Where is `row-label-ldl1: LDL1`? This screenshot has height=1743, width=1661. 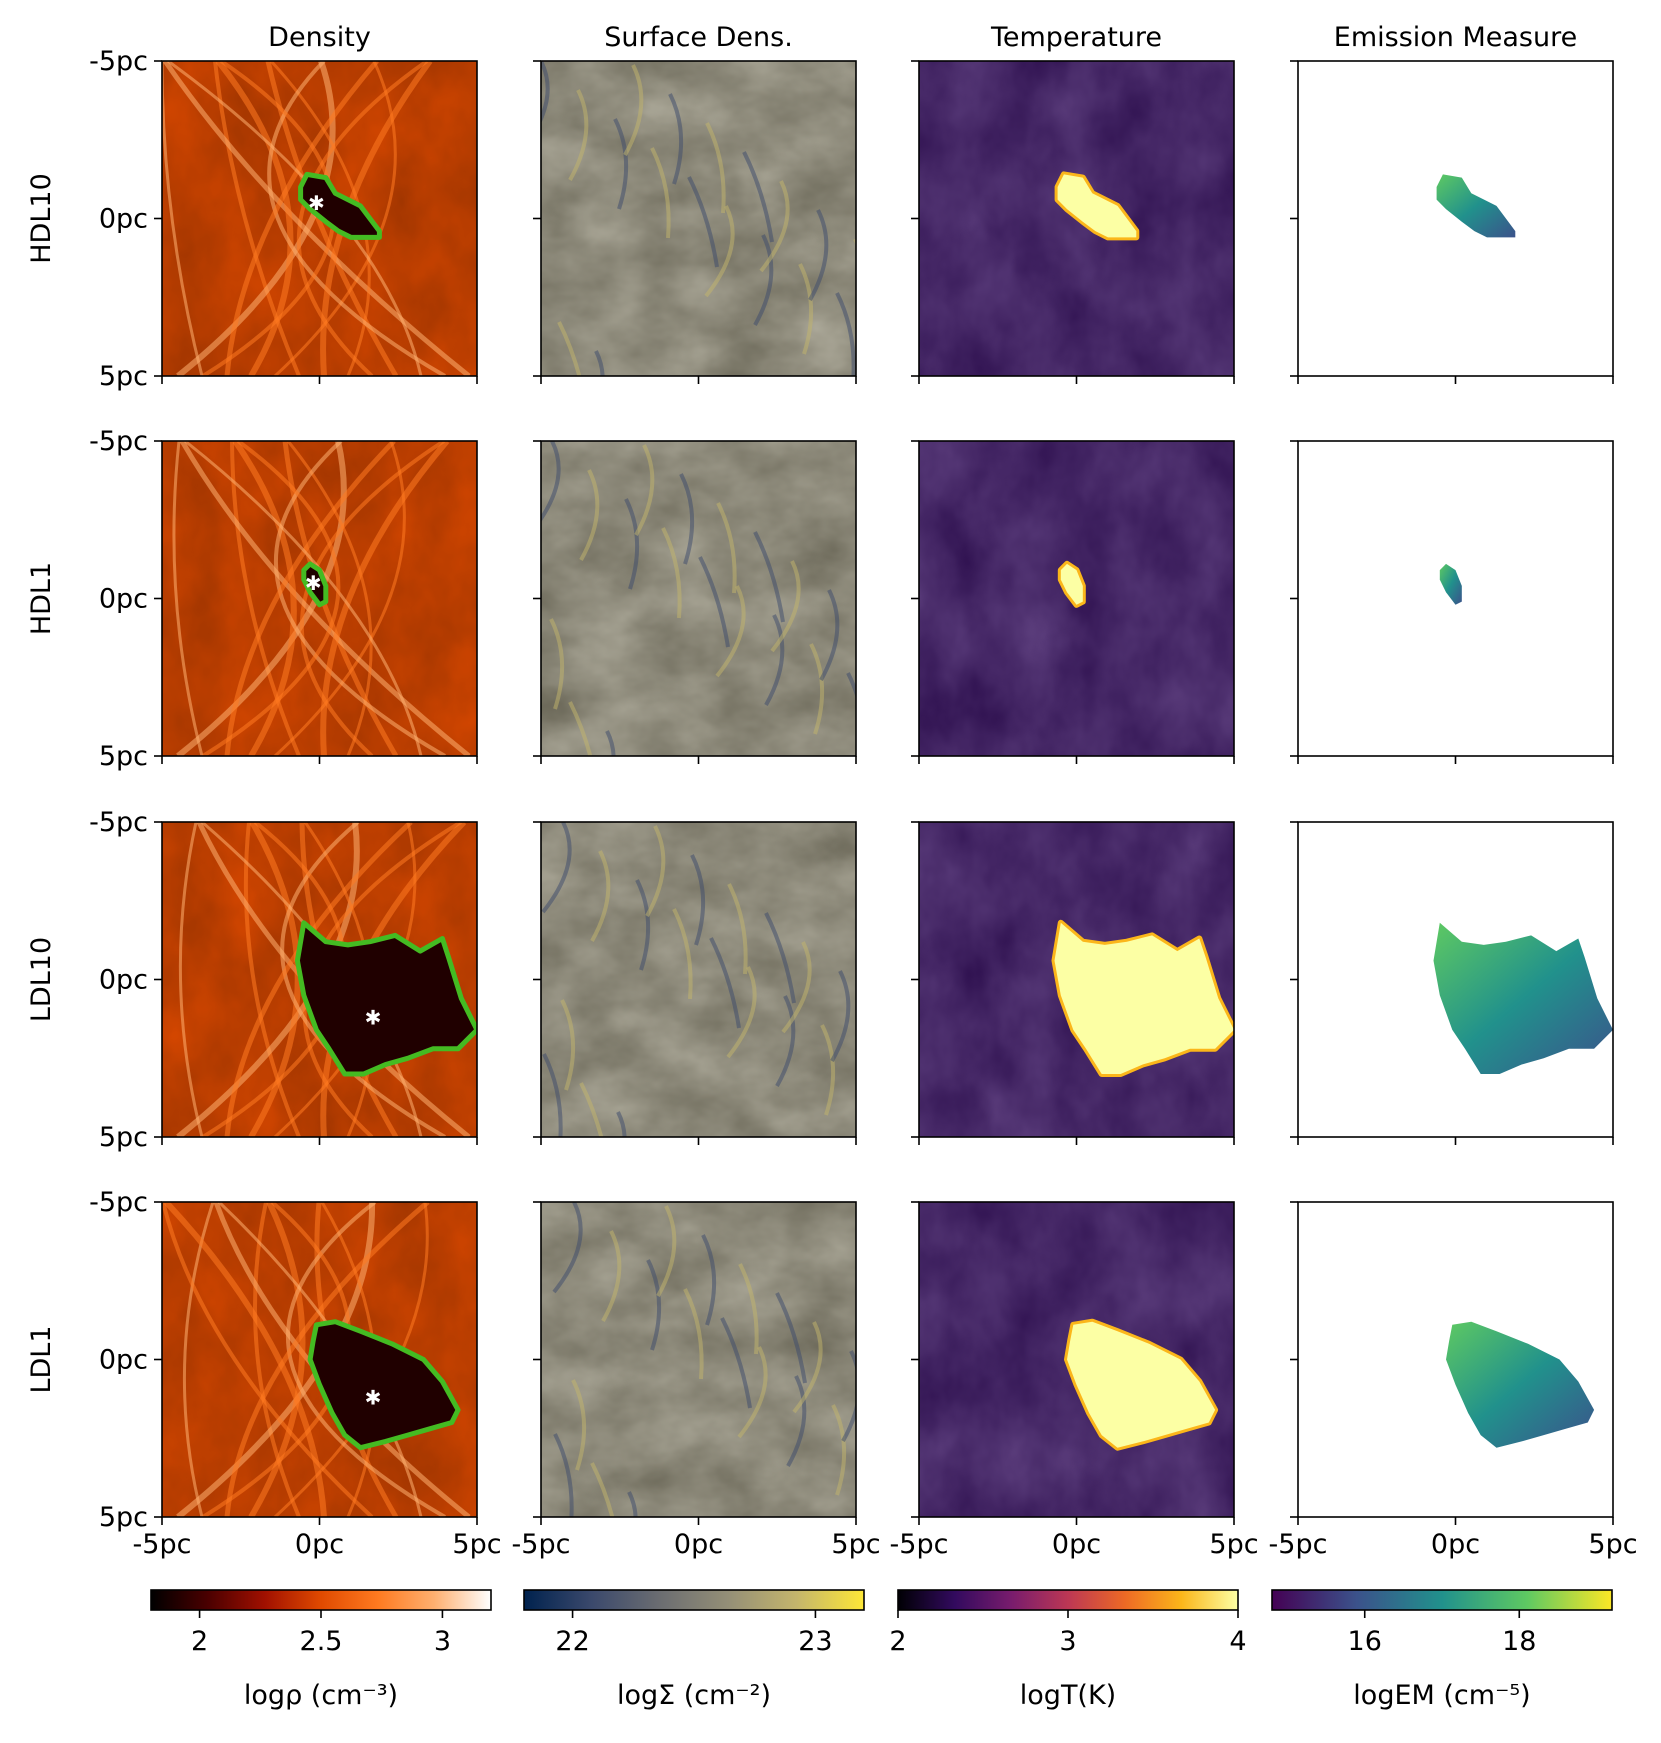 row-label-ldl1: LDL1 is located at coordinates (41, 1359).